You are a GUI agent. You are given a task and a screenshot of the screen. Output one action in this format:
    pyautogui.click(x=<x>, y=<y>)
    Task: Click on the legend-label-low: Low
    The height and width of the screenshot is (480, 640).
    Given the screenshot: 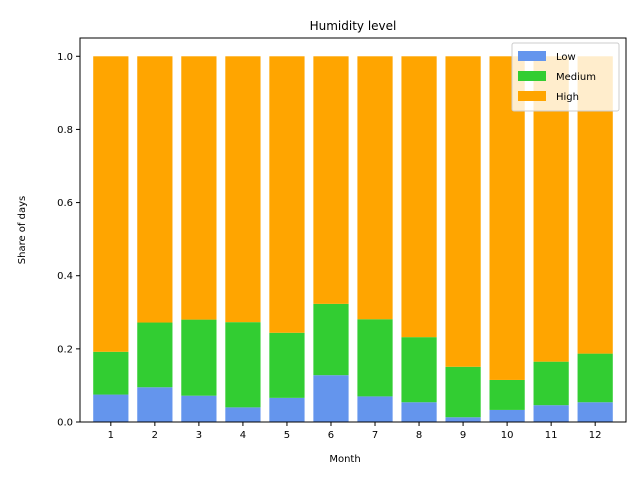 What is the action you would take?
    pyautogui.click(x=566, y=57)
    